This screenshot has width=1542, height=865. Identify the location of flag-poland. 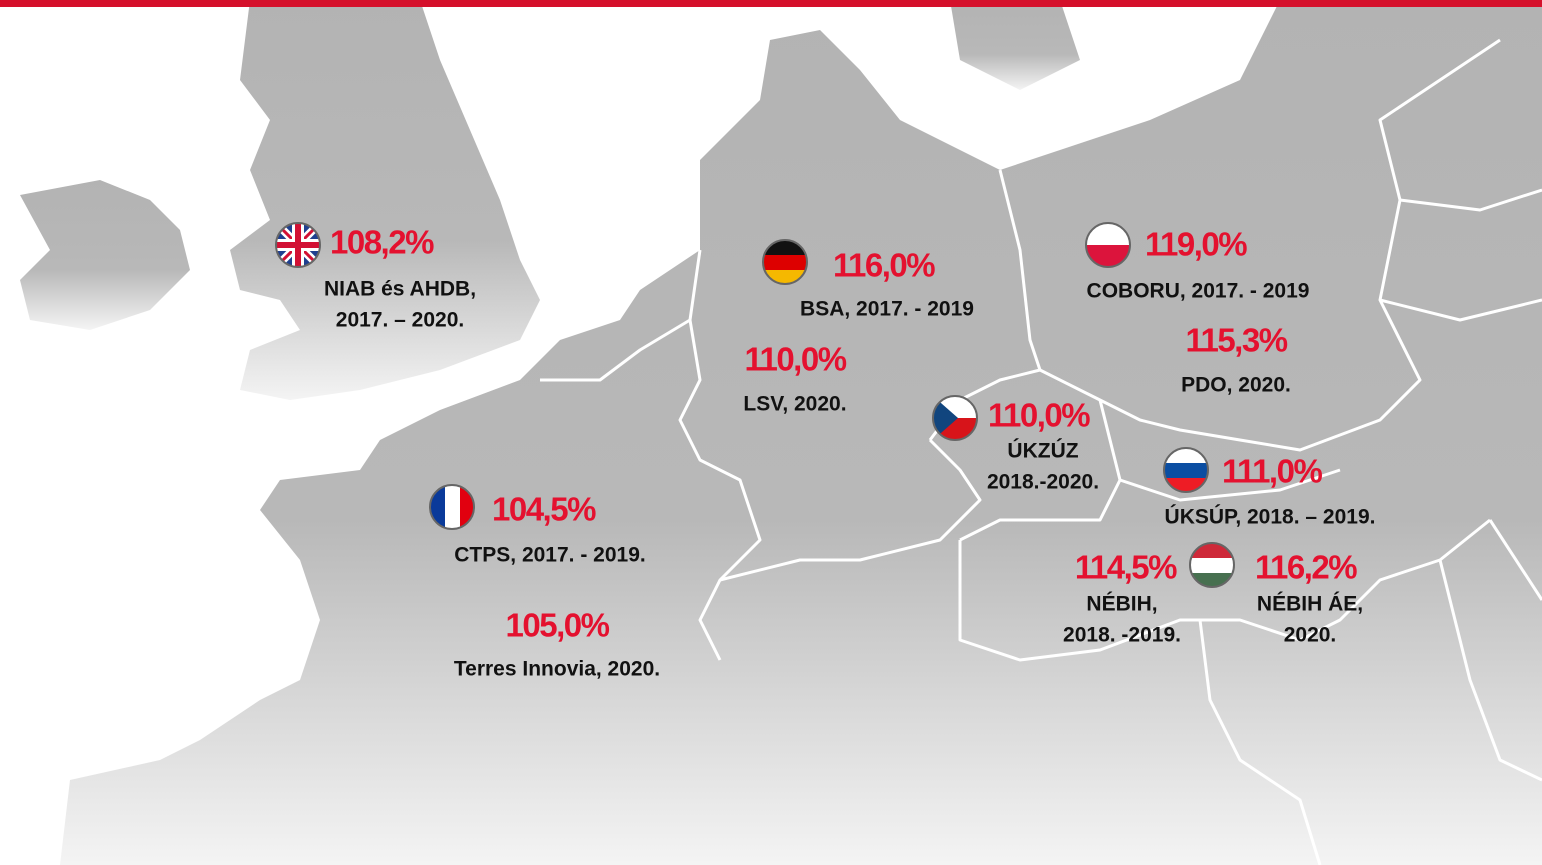
(1108, 245).